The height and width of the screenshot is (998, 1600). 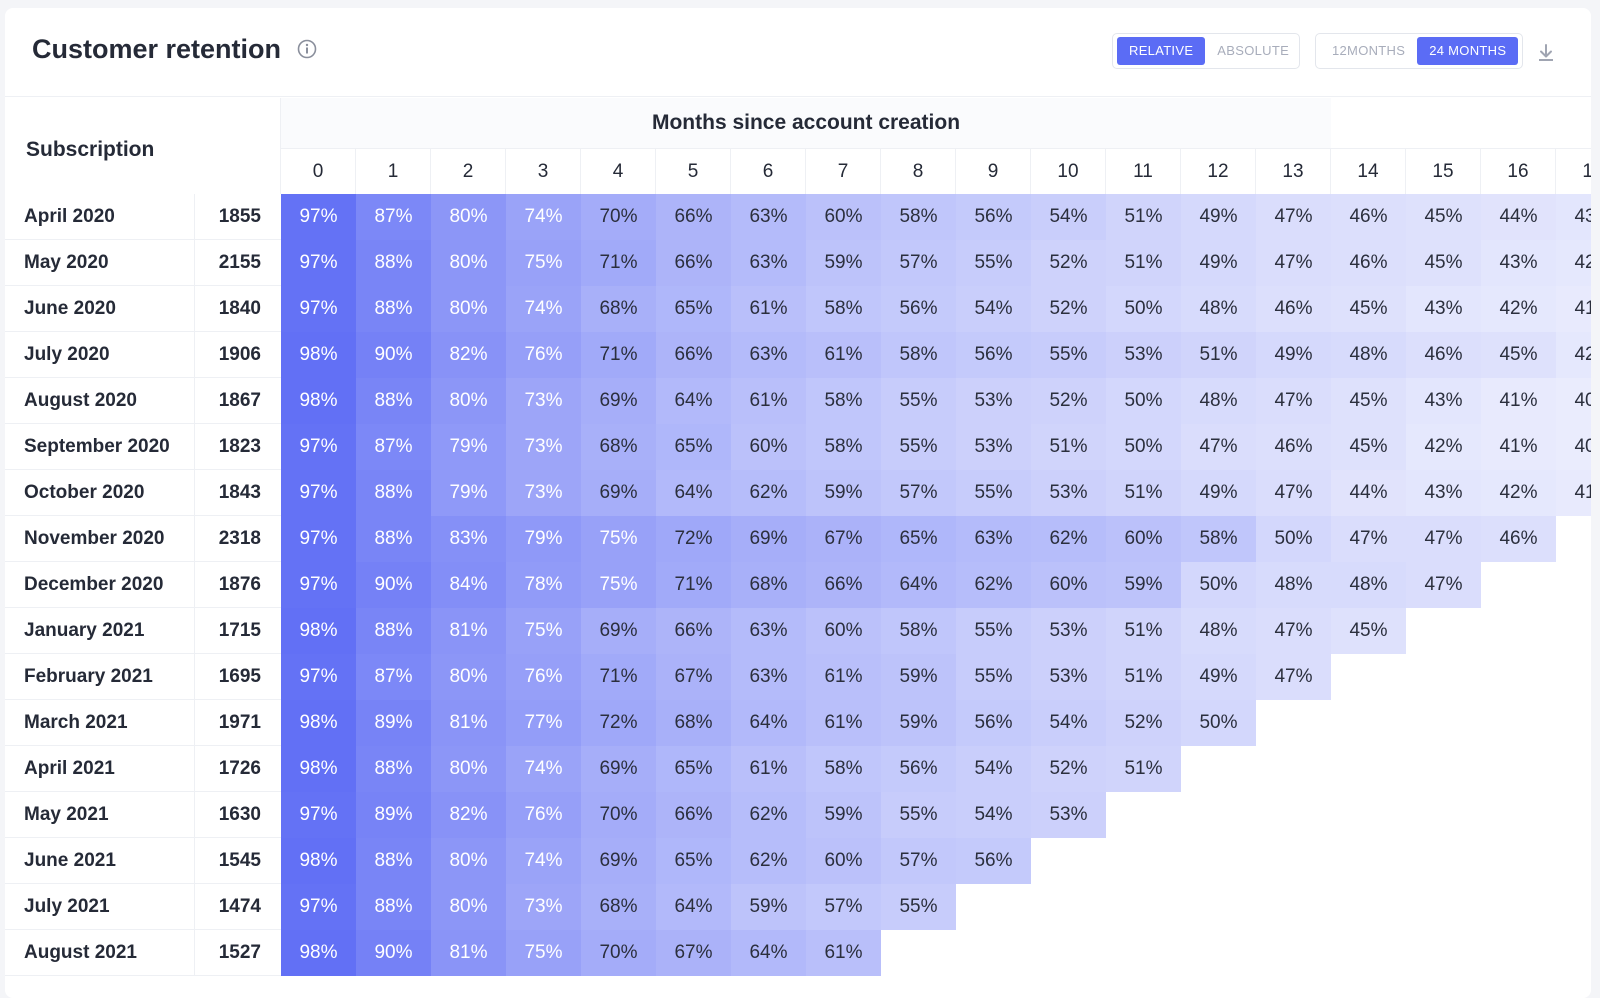 What do you see at coordinates (1161, 51) in the screenshot?
I see `relative-button: RELATIVE` at bounding box center [1161, 51].